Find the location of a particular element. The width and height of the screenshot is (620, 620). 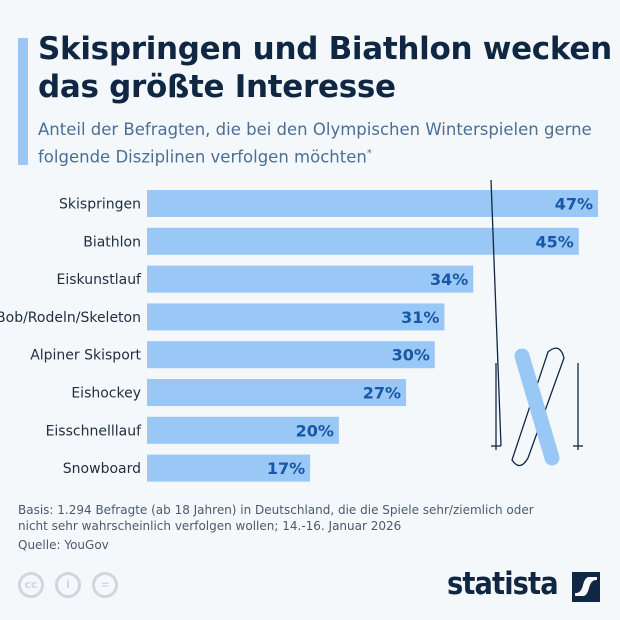

statista-logo: statista is located at coordinates (503, 584).